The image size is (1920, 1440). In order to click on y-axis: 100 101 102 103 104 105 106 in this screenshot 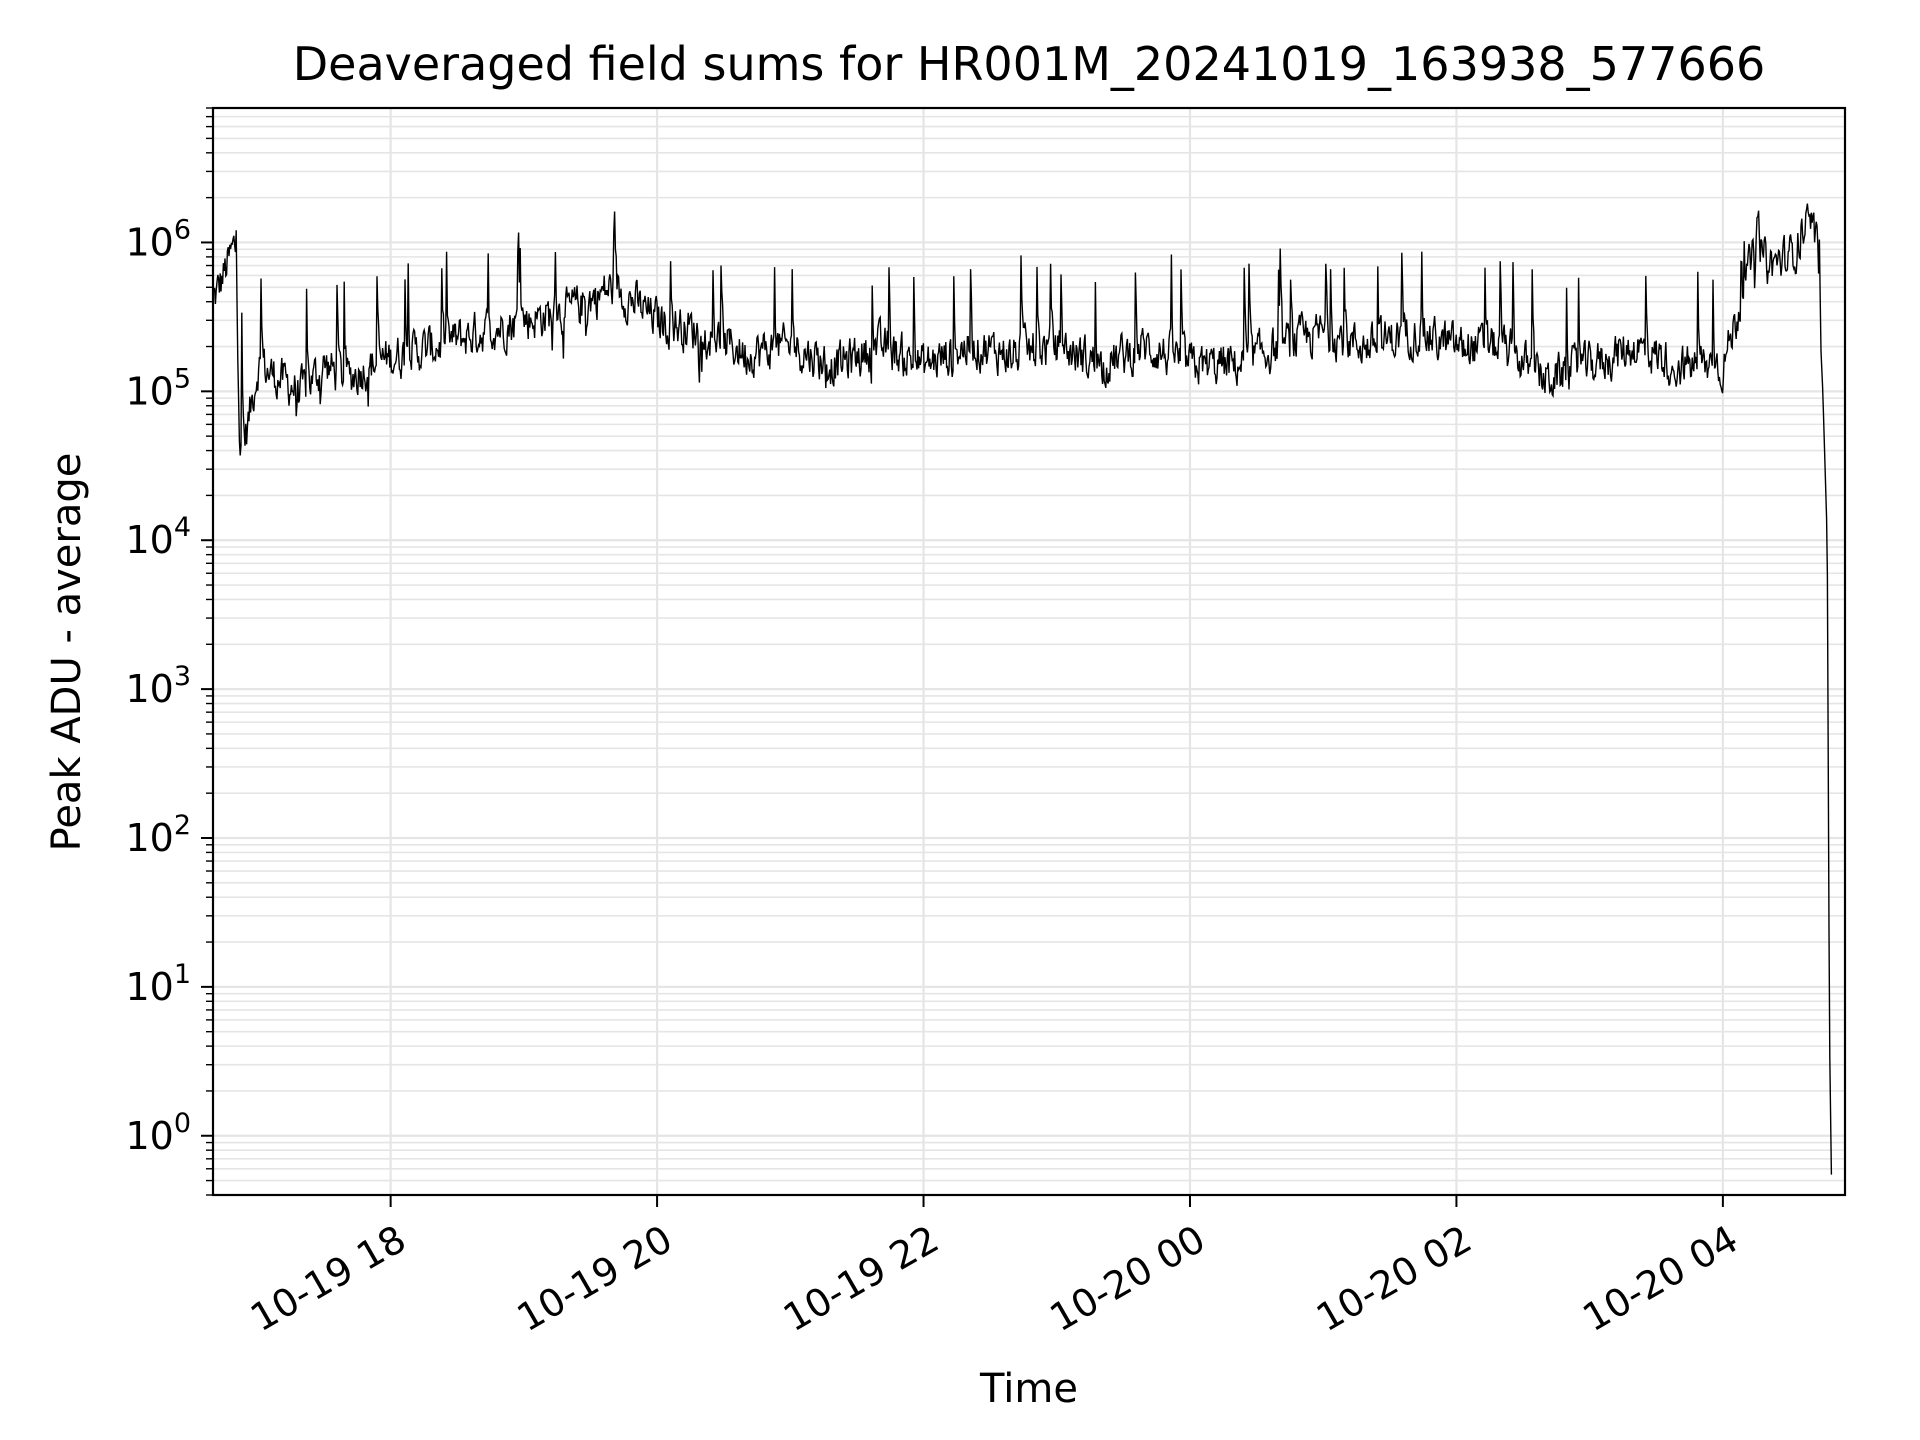, I will do `click(169, 651)`.